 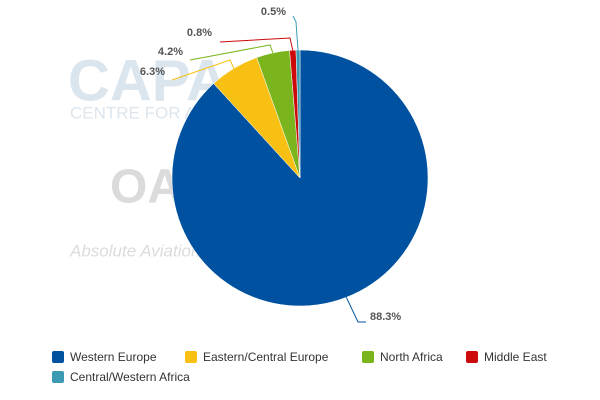 What do you see at coordinates (113, 357) in the screenshot?
I see `legend-label: Western Europe` at bounding box center [113, 357].